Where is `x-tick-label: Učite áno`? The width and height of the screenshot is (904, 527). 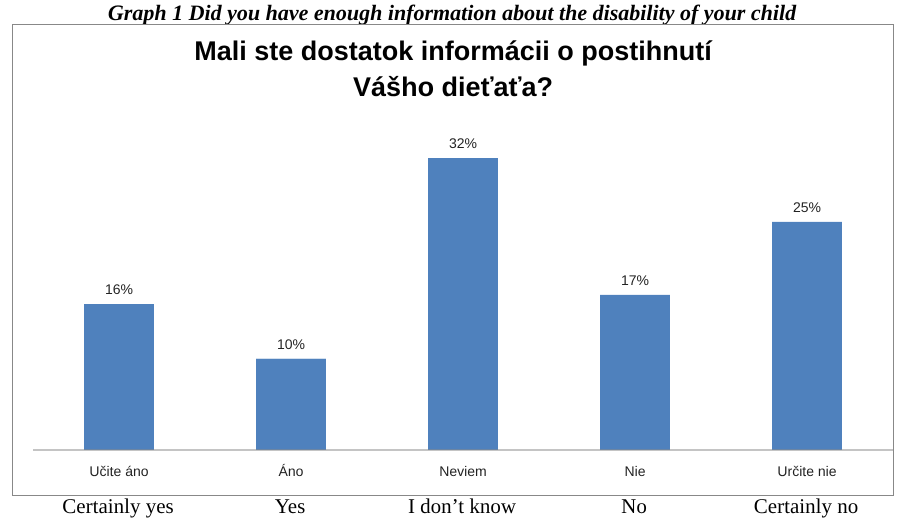 x-tick-label: Učite áno is located at coordinates (119, 470).